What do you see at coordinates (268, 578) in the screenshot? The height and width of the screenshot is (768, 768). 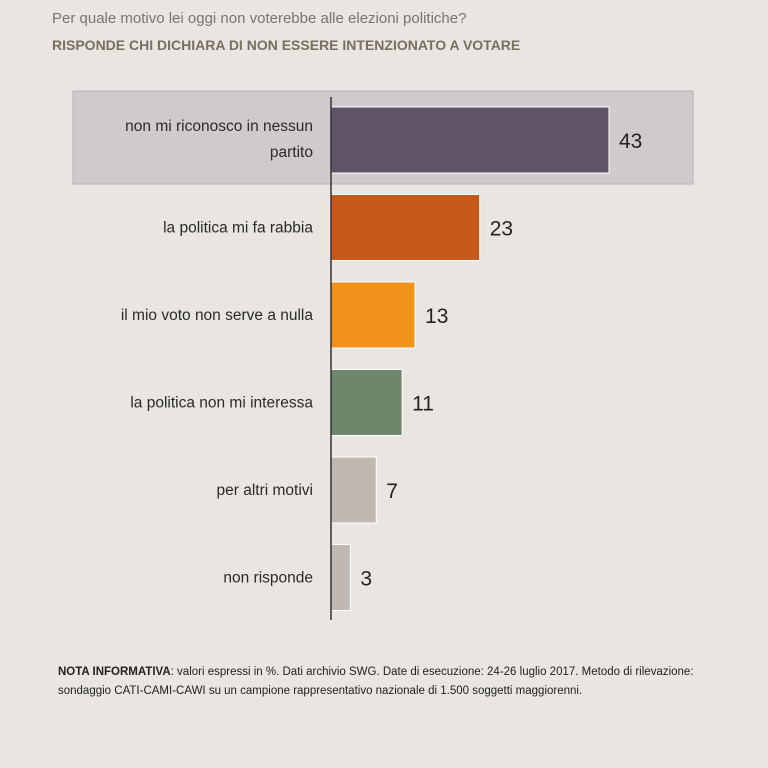 I see `category-label: non risponde` at bounding box center [268, 578].